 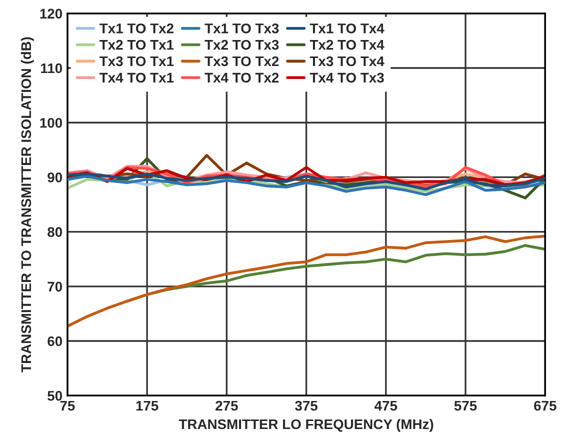 I want to click on x-tick-label: 475, so click(x=386, y=405).